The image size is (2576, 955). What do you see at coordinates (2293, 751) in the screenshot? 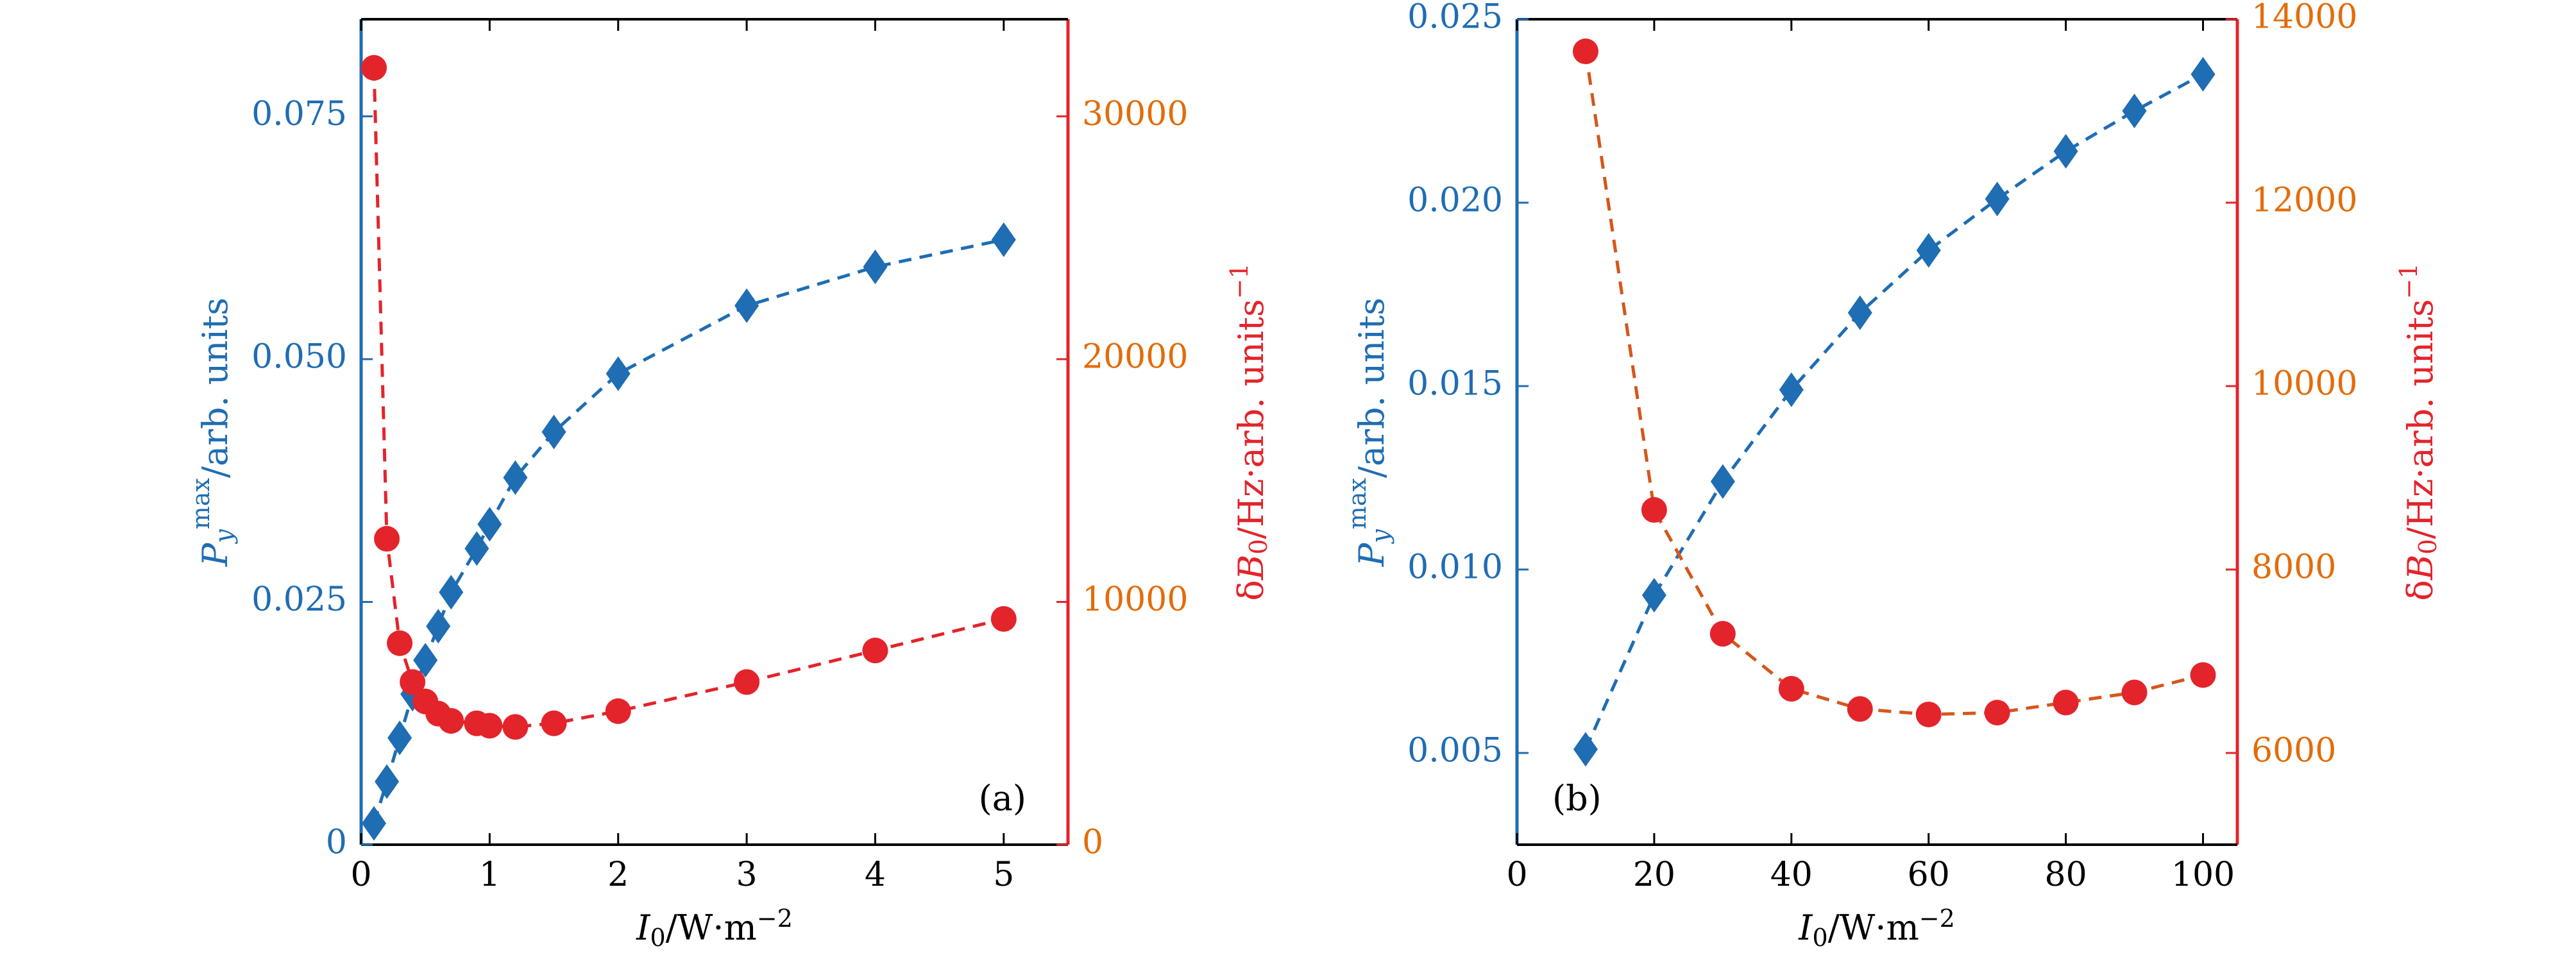
I see `right-y-tick-label: 6000` at bounding box center [2293, 751].